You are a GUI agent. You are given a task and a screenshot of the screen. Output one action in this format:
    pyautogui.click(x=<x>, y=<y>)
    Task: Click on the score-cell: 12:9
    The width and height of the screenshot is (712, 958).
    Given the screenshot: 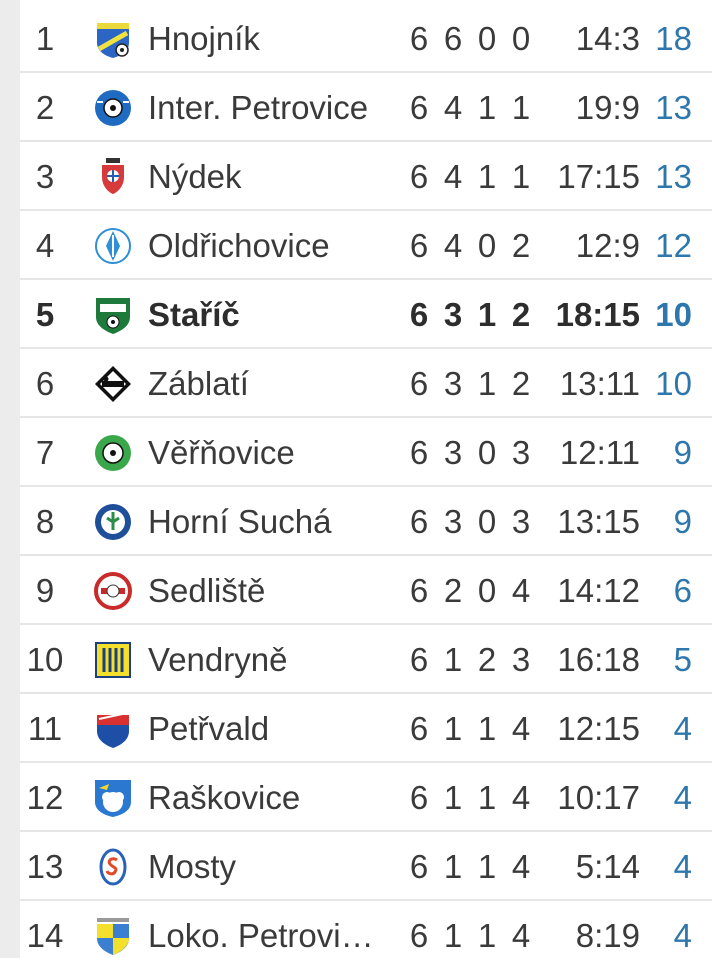 What is the action you would take?
    pyautogui.click(x=607, y=245)
    